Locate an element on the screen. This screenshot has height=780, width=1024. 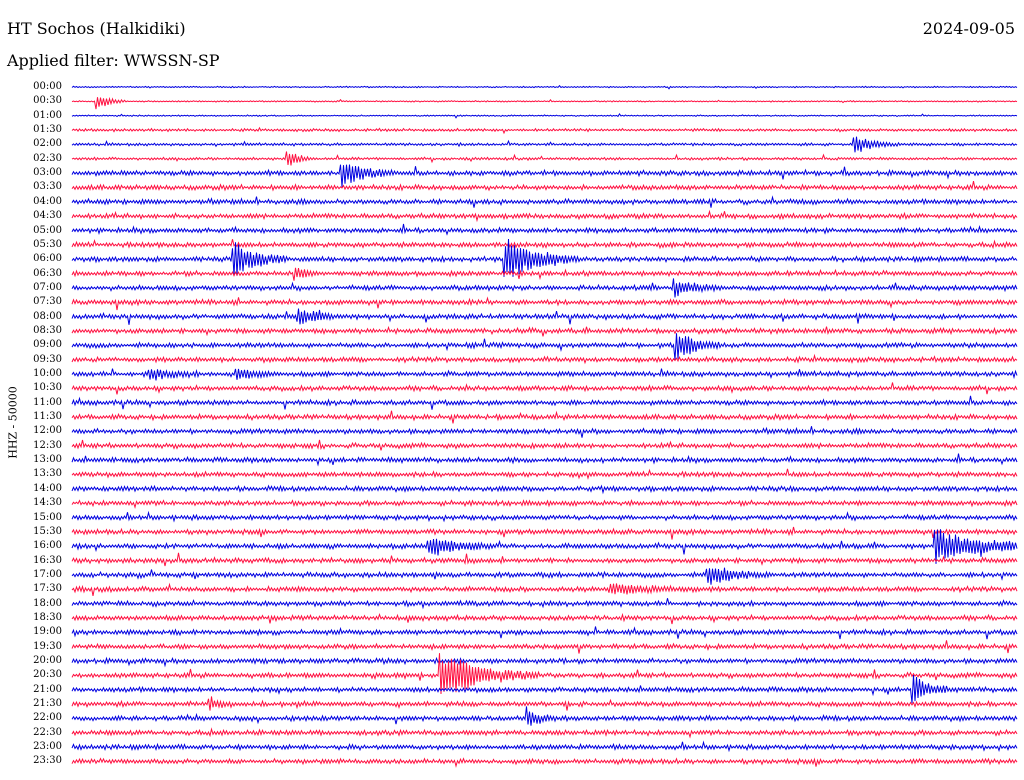
time-label: 13:00 is located at coordinates (47, 460).